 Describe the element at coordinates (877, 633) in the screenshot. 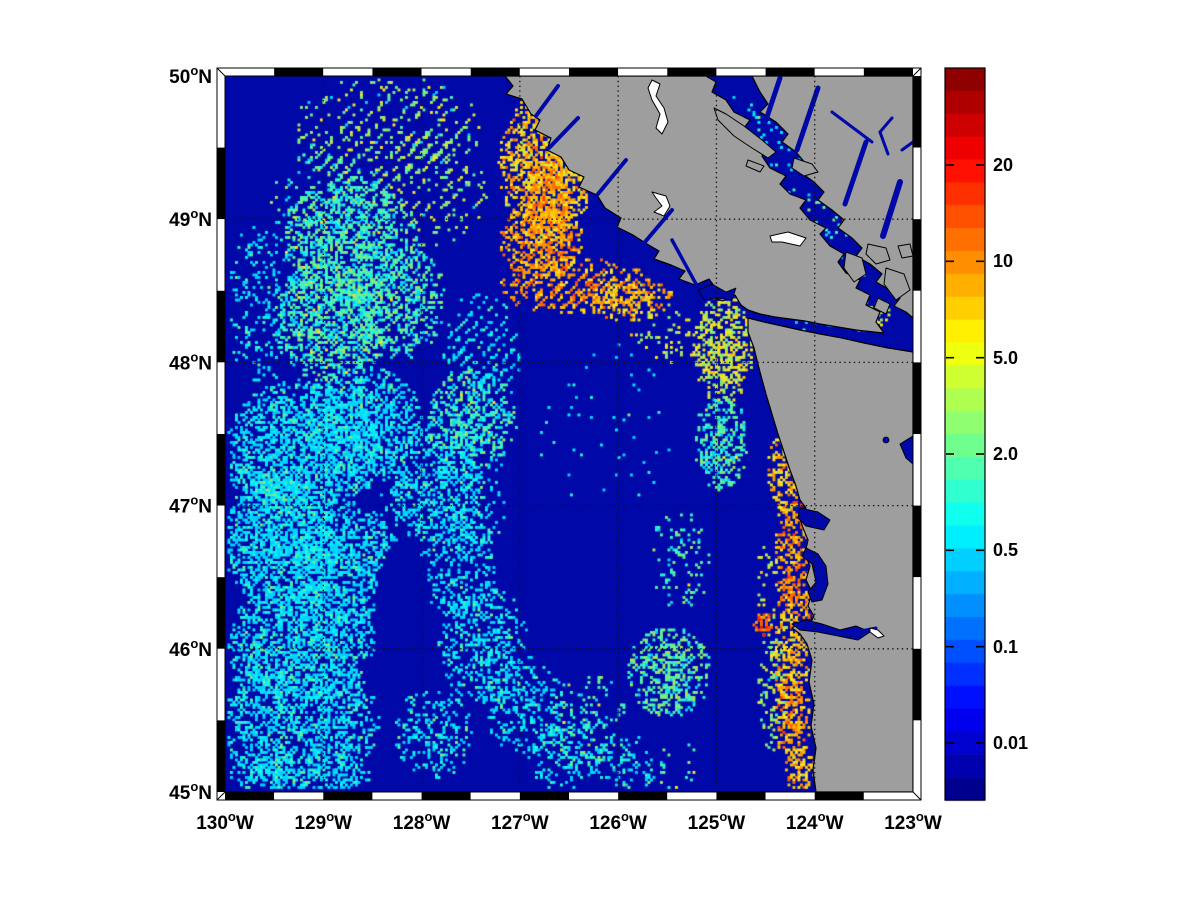

I see `inland-lake` at that location.